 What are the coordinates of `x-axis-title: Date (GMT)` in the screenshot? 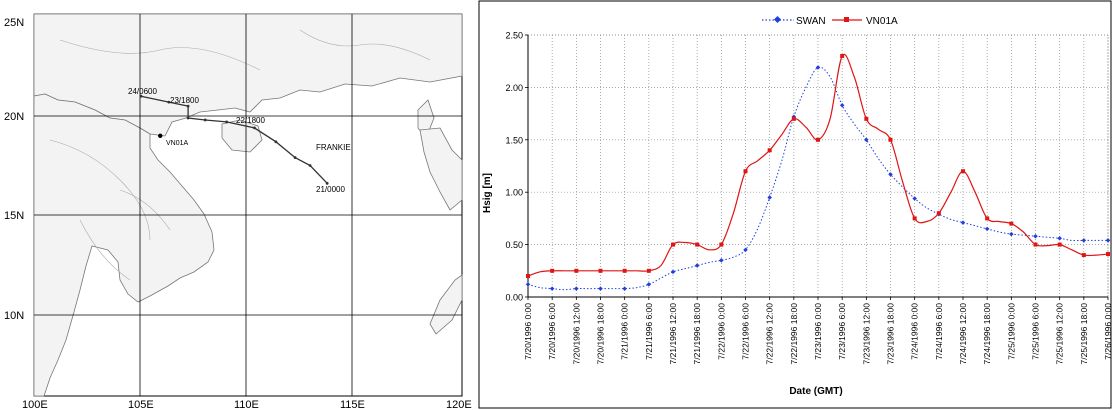 It's located at (815, 391).